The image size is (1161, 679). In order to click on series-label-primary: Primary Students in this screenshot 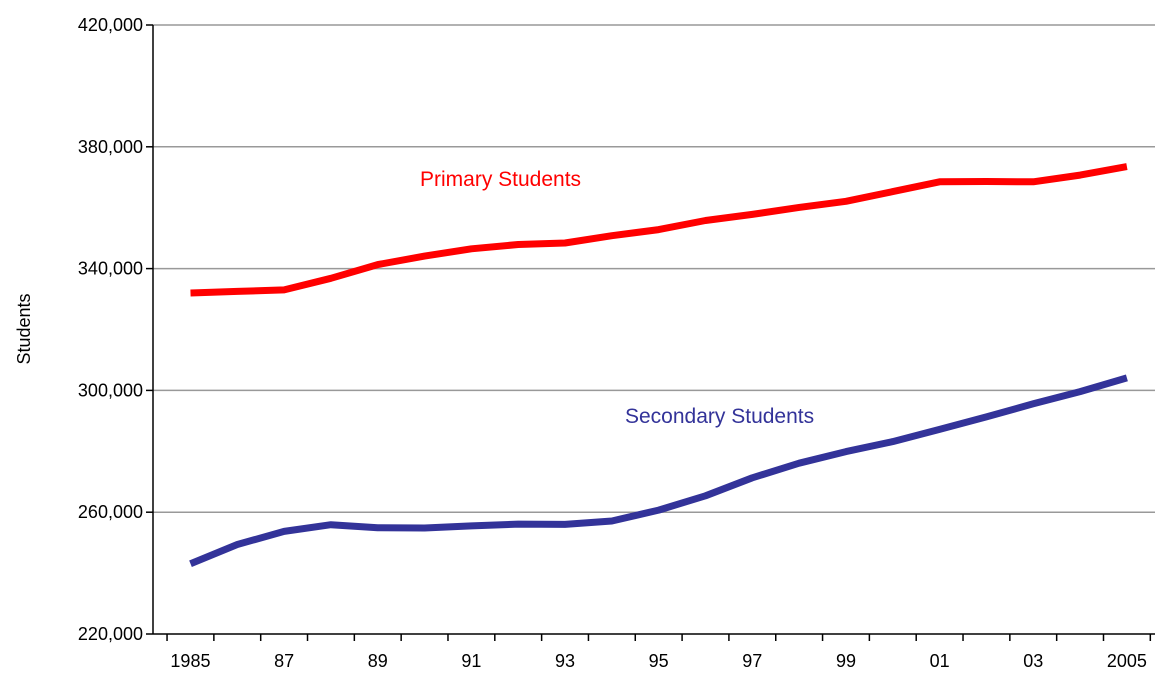, I will do `click(500, 179)`.